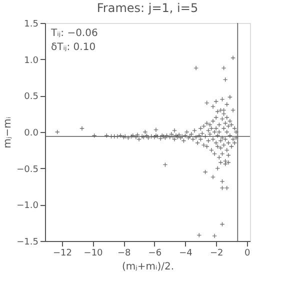 The image size is (283, 283). I want to click on y-tick-label: −1.0, so click(27, 206).